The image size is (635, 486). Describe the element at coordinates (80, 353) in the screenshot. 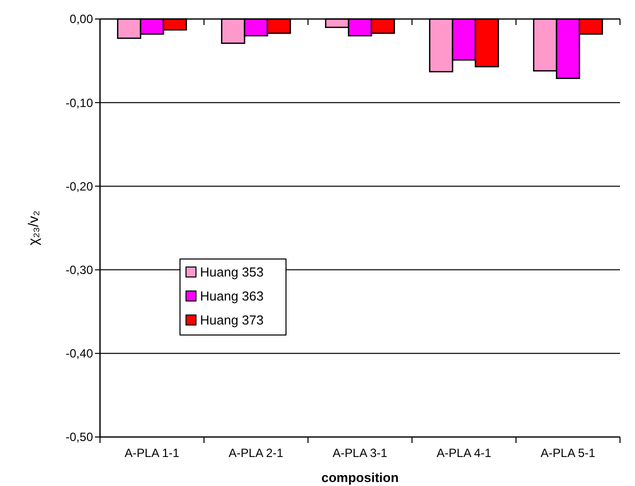

I see `y-tick-label: -0,40` at that location.